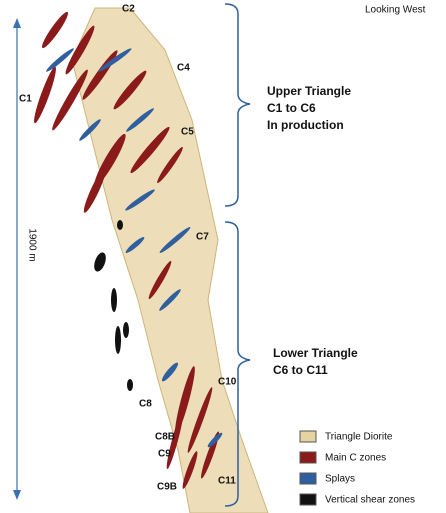 This screenshot has width=446, height=513. I want to click on view-label: Looking West, so click(395, 10).